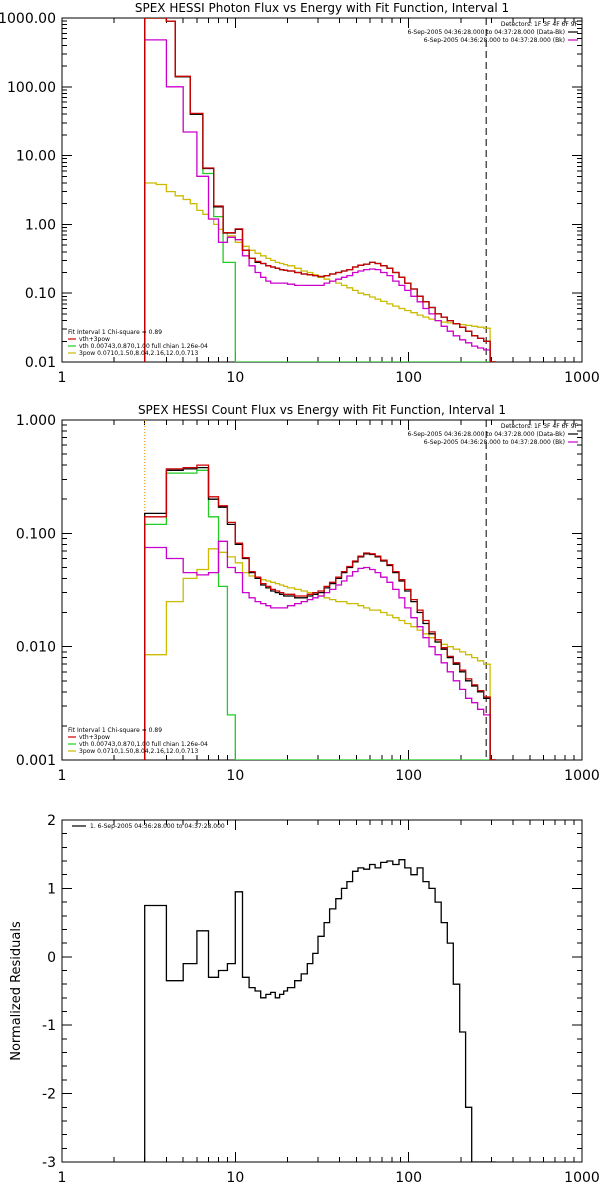 Image resolution: width=600 pixels, height=1200 pixels. What do you see at coordinates (51, 821) in the screenshot?
I see `y-tick-label: 2` at bounding box center [51, 821].